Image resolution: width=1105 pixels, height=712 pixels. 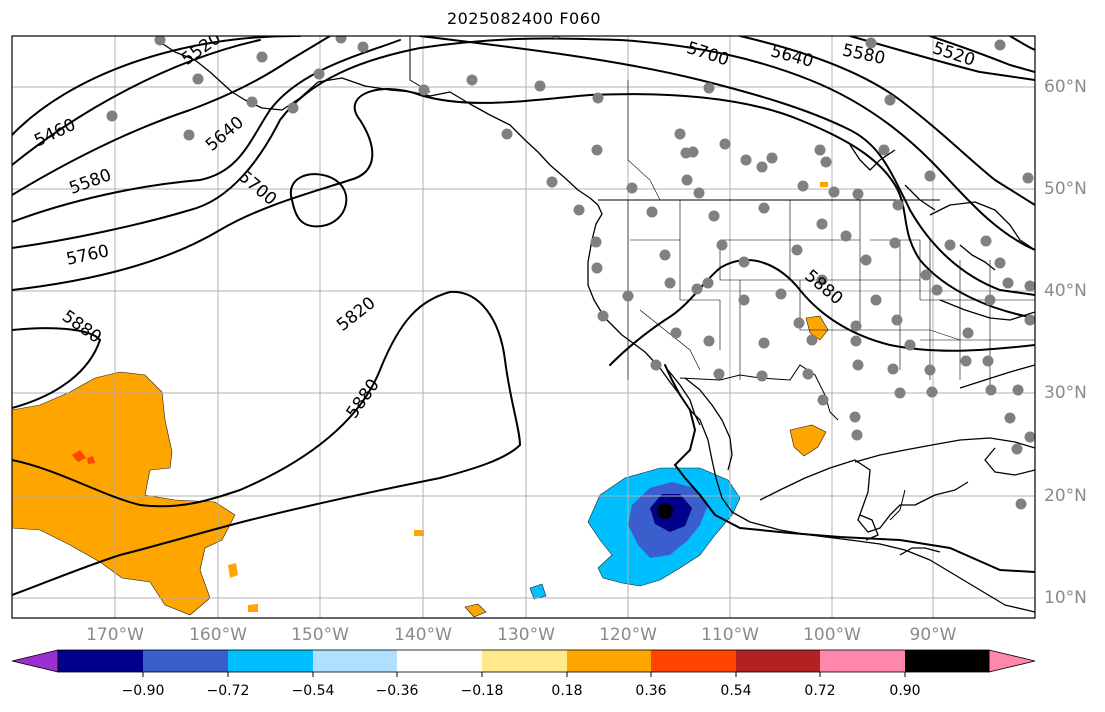 I want to click on colorbar-extend-max, so click(x=1012, y=661).